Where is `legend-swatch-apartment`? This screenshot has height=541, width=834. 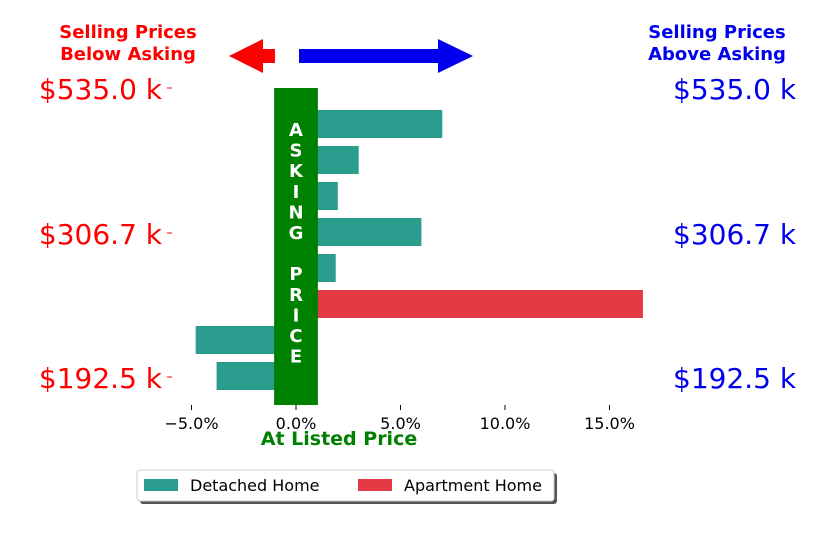 legend-swatch-apartment is located at coordinates (375, 485).